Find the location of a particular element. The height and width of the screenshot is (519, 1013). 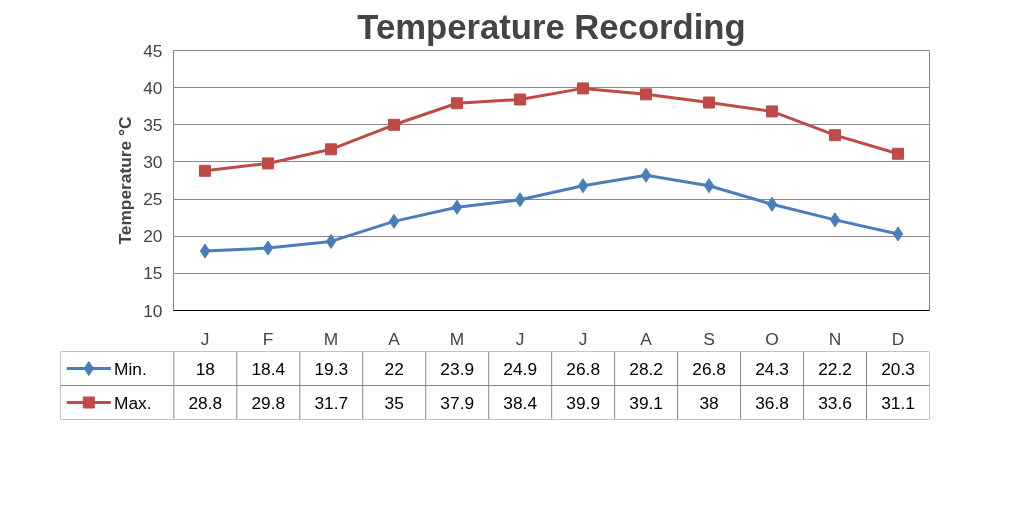

data-label: 28.2 is located at coordinates (646, 368).